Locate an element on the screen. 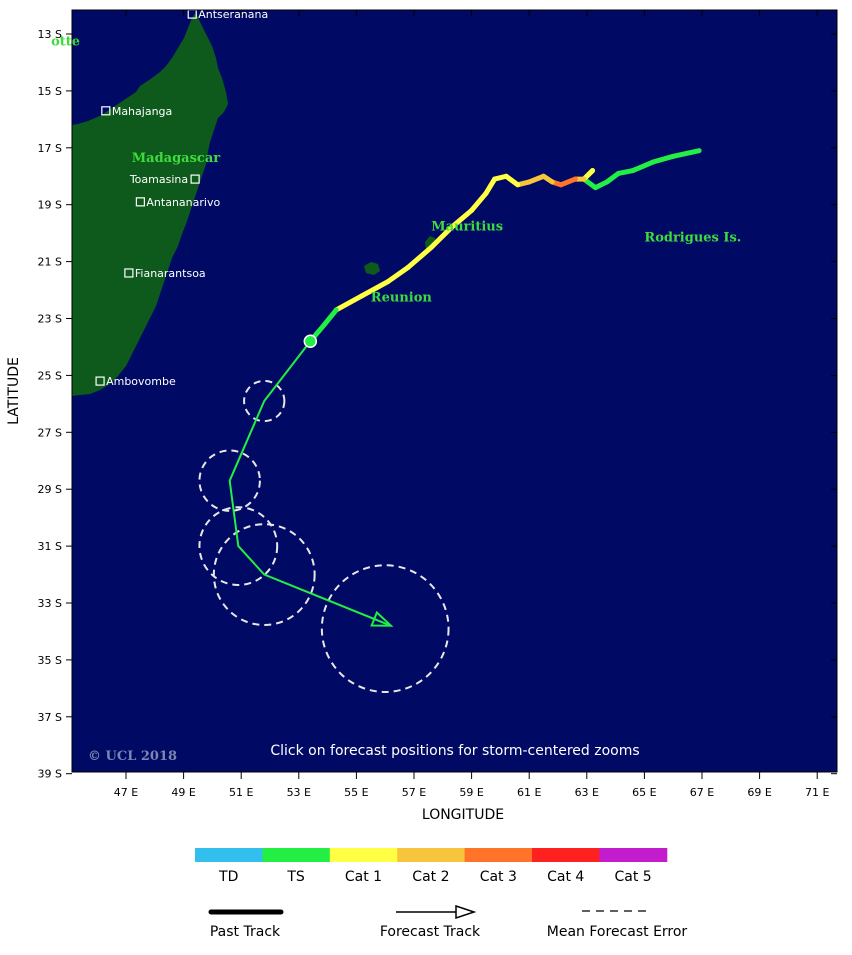 The height and width of the screenshot is (955, 852). y-tick-label: 19 S is located at coordinates (50, 205).